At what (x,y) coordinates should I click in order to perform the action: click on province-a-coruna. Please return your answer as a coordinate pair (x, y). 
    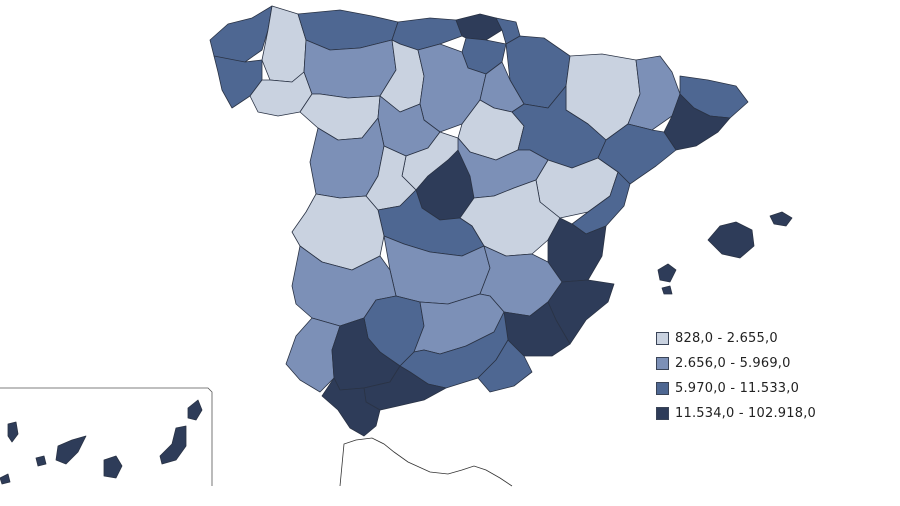
    Looking at the image, I should click on (241, 34).